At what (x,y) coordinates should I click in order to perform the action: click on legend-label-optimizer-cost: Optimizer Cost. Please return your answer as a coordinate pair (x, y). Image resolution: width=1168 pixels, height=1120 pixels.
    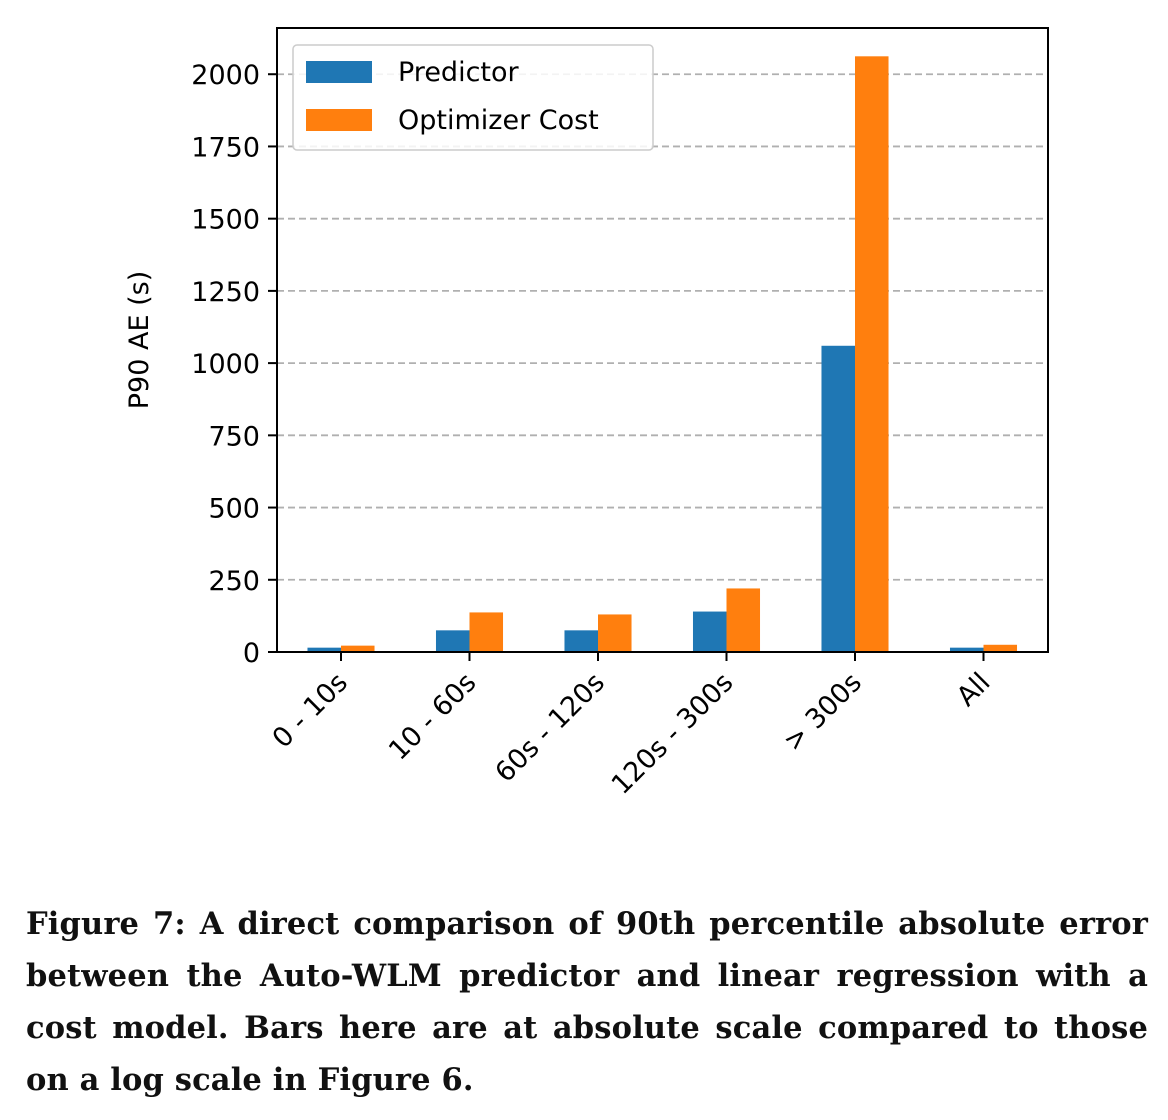
    Looking at the image, I should click on (498, 120).